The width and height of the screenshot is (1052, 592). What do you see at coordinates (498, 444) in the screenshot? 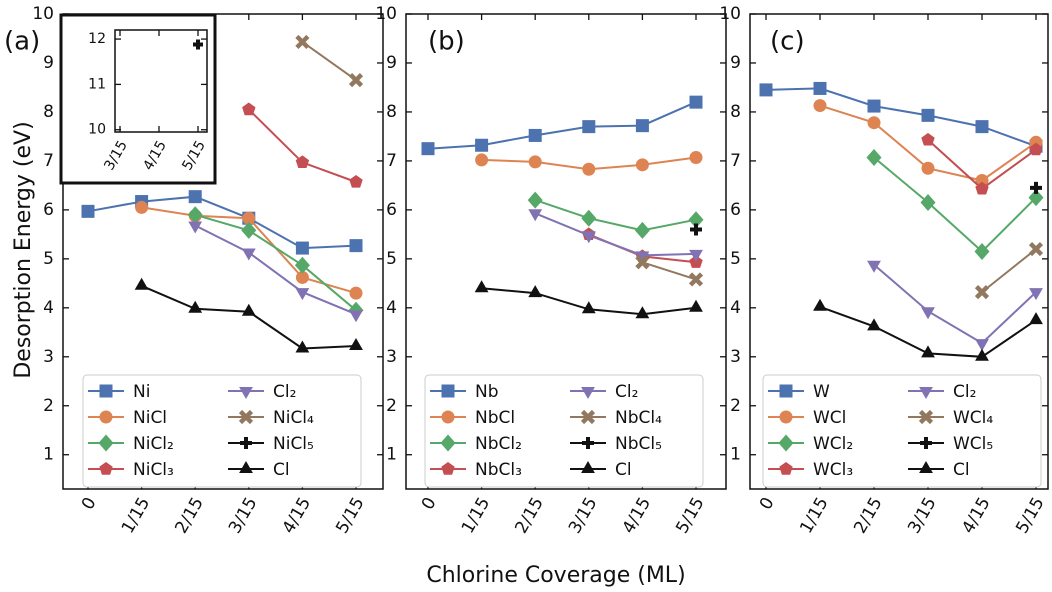
I see `legend-label: NbCl₂` at bounding box center [498, 444].